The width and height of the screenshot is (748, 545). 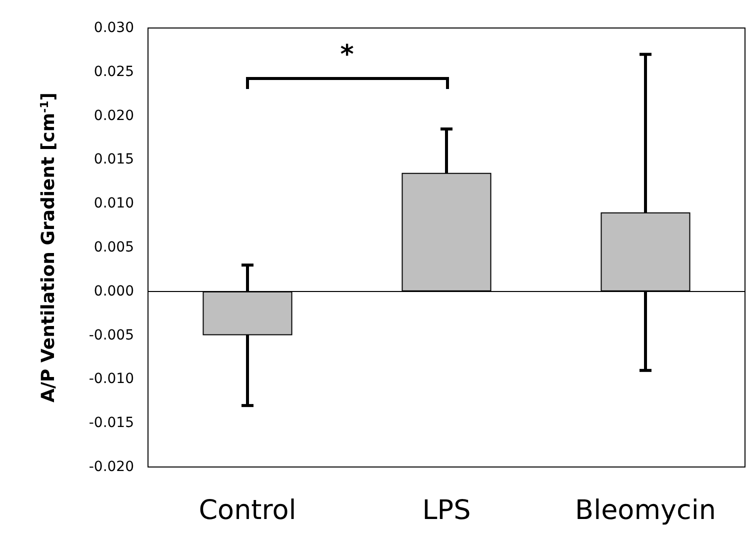 I want to click on y-tick-label: 0.030, so click(x=114, y=28).